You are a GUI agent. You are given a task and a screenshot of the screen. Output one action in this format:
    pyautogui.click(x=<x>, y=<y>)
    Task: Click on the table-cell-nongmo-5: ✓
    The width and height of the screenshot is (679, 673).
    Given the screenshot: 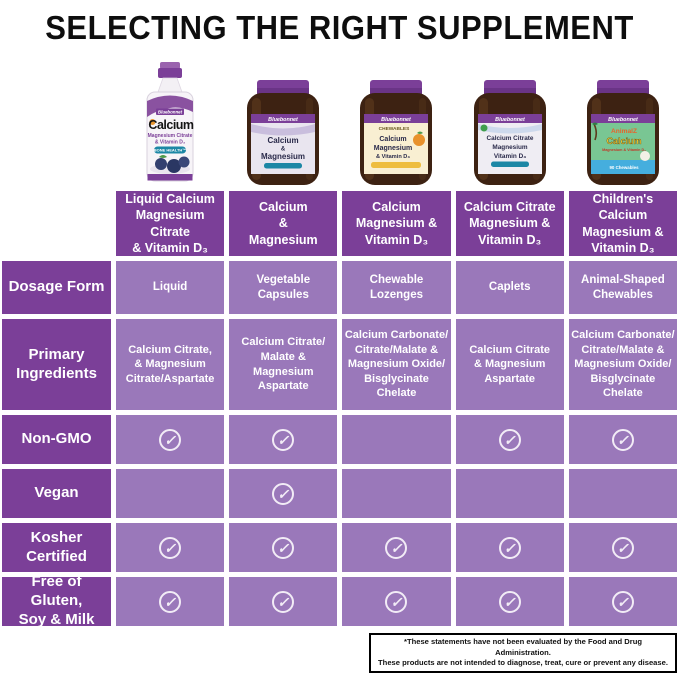 What is the action you would take?
    pyautogui.click(x=622, y=439)
    